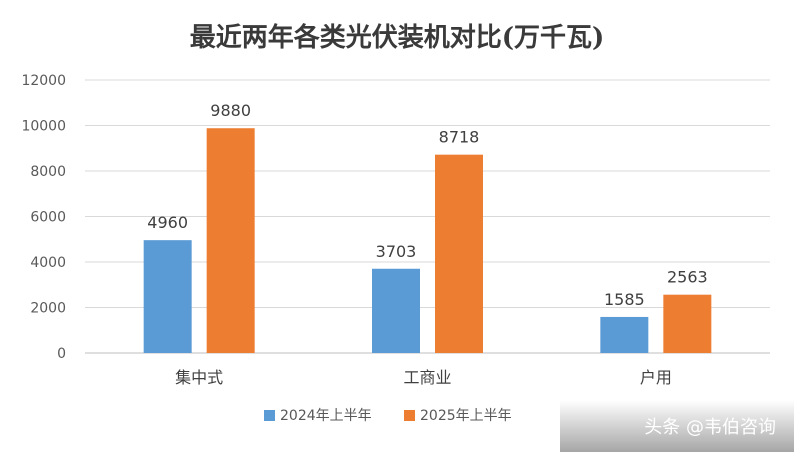 This screenshot has height=452, width=794. I want to click on legend-label-2: 2025年上半年, so click(466, 416).